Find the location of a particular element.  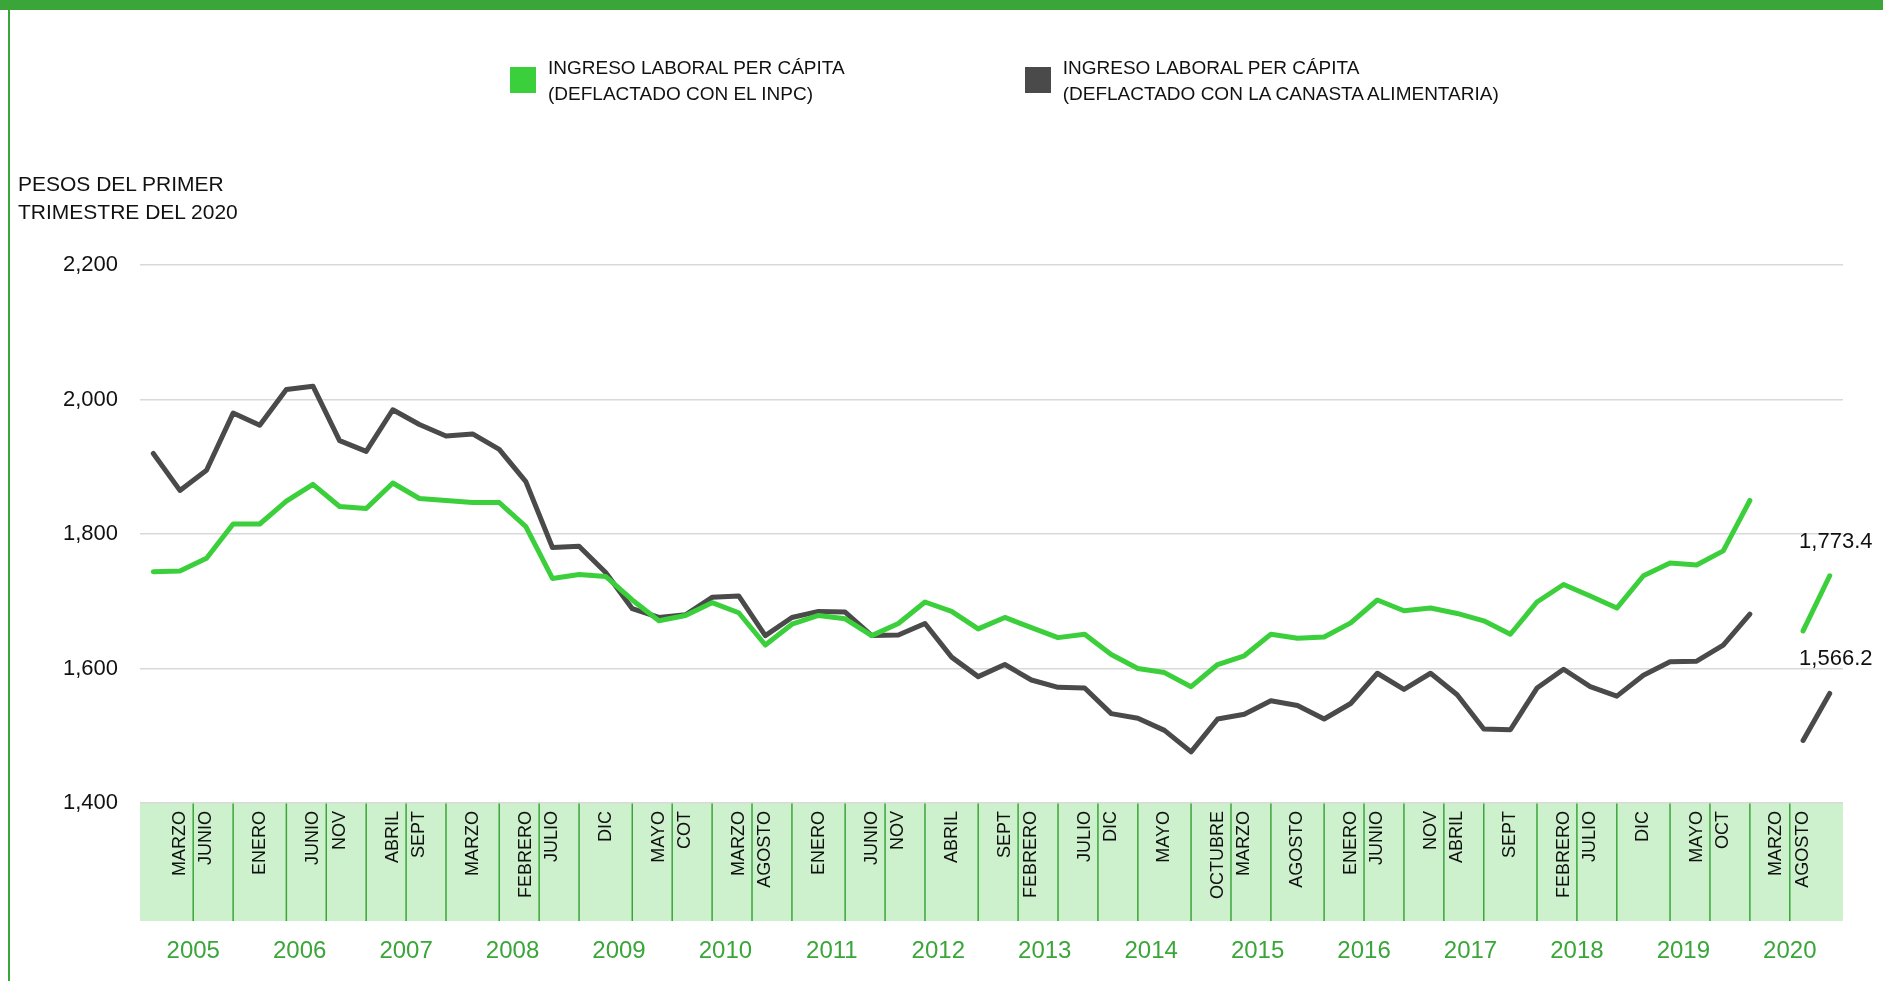

annotation: 1,773.4 is located at coordinates (1836, 540).